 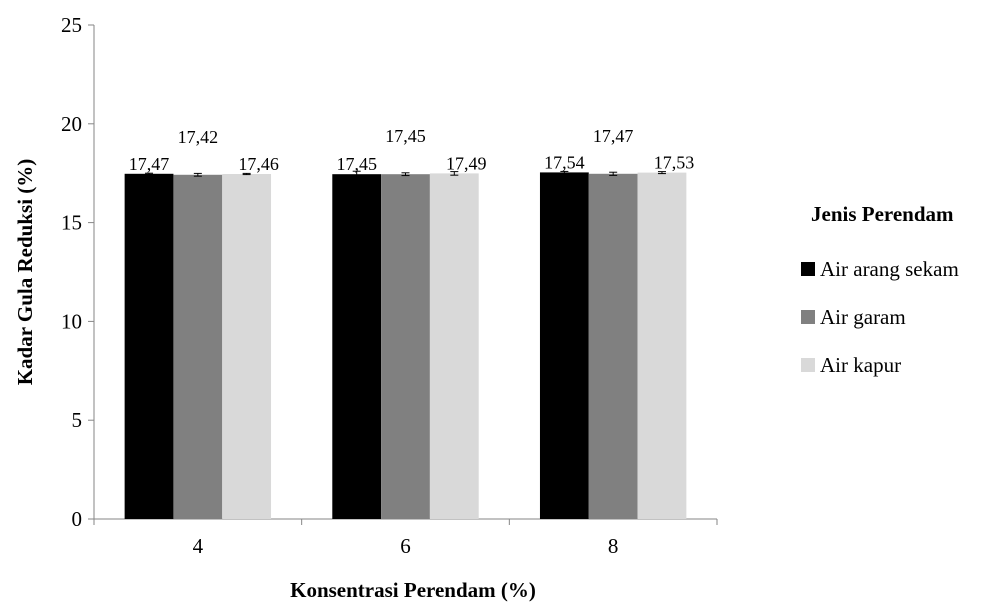 What do you see at coordinates (71, 223) in the screenshot?
I see `y-tick-label: 15` at bounding box center [71, 223].